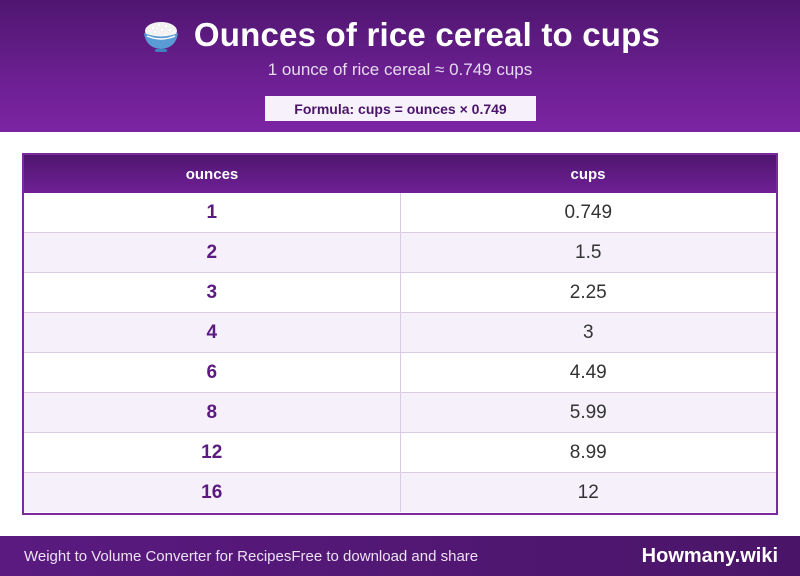 This screenshot has height=576, width=800. What do you see at coordinates (212, 213) in the screenshot?
I see `ounces-cell: 1` at bounding box center [212, 213].